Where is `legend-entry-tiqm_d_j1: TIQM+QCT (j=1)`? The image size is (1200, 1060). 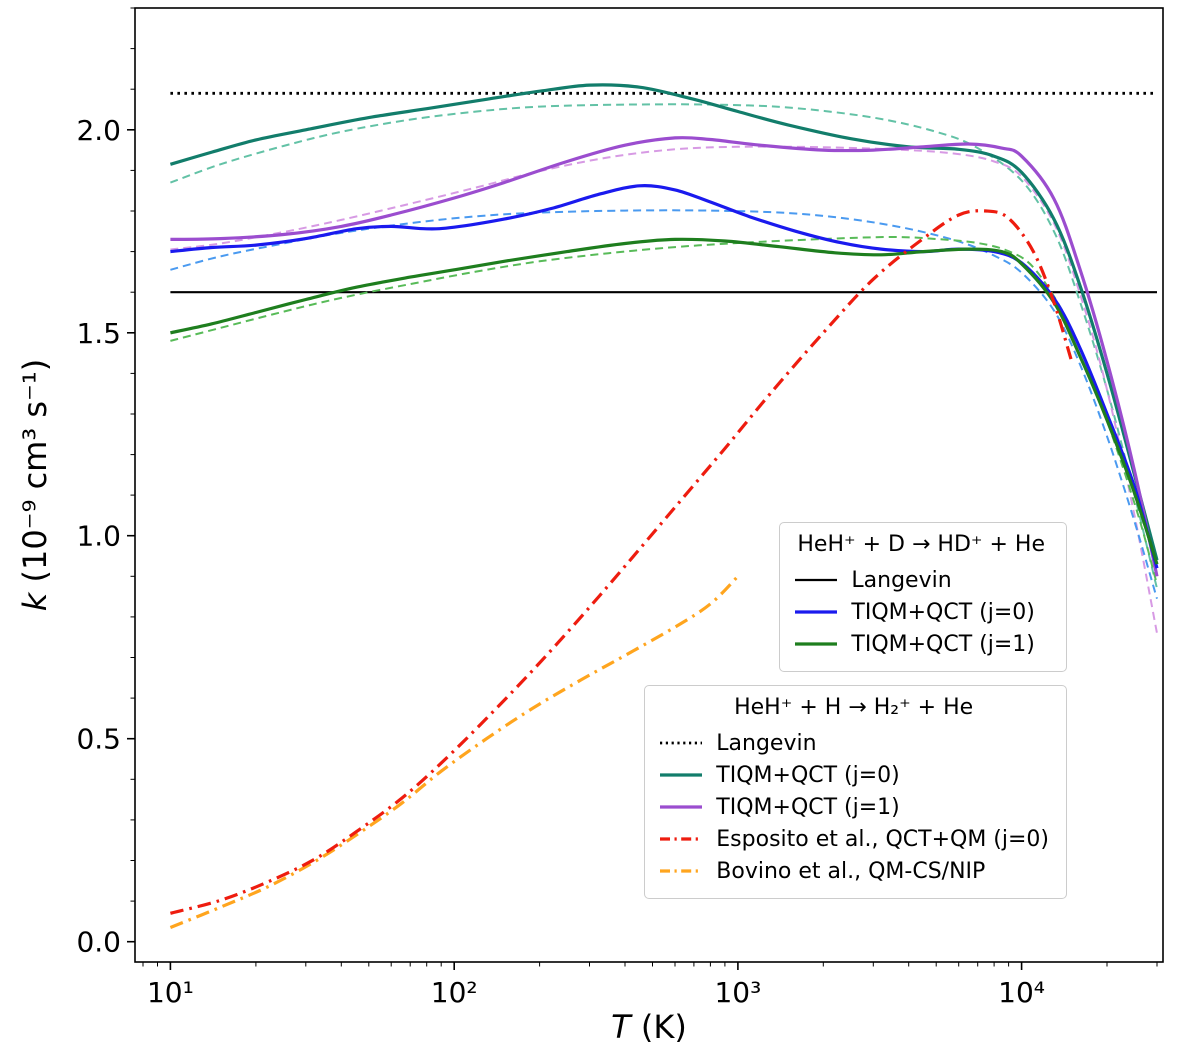 legend-entry-tiqm_d_j1: TIQM+QCT (j=1) is located at coordinates (921, 644).